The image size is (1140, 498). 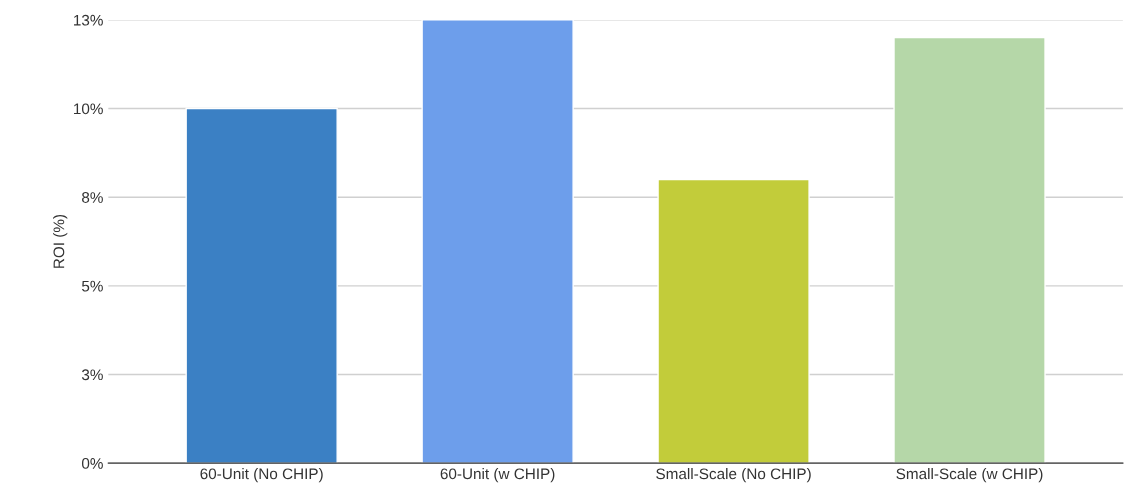 What do you see at coordinates (92, 286) in the screenshot?
I see `y-tick-label: 5%` at bounding box center [92, 286].